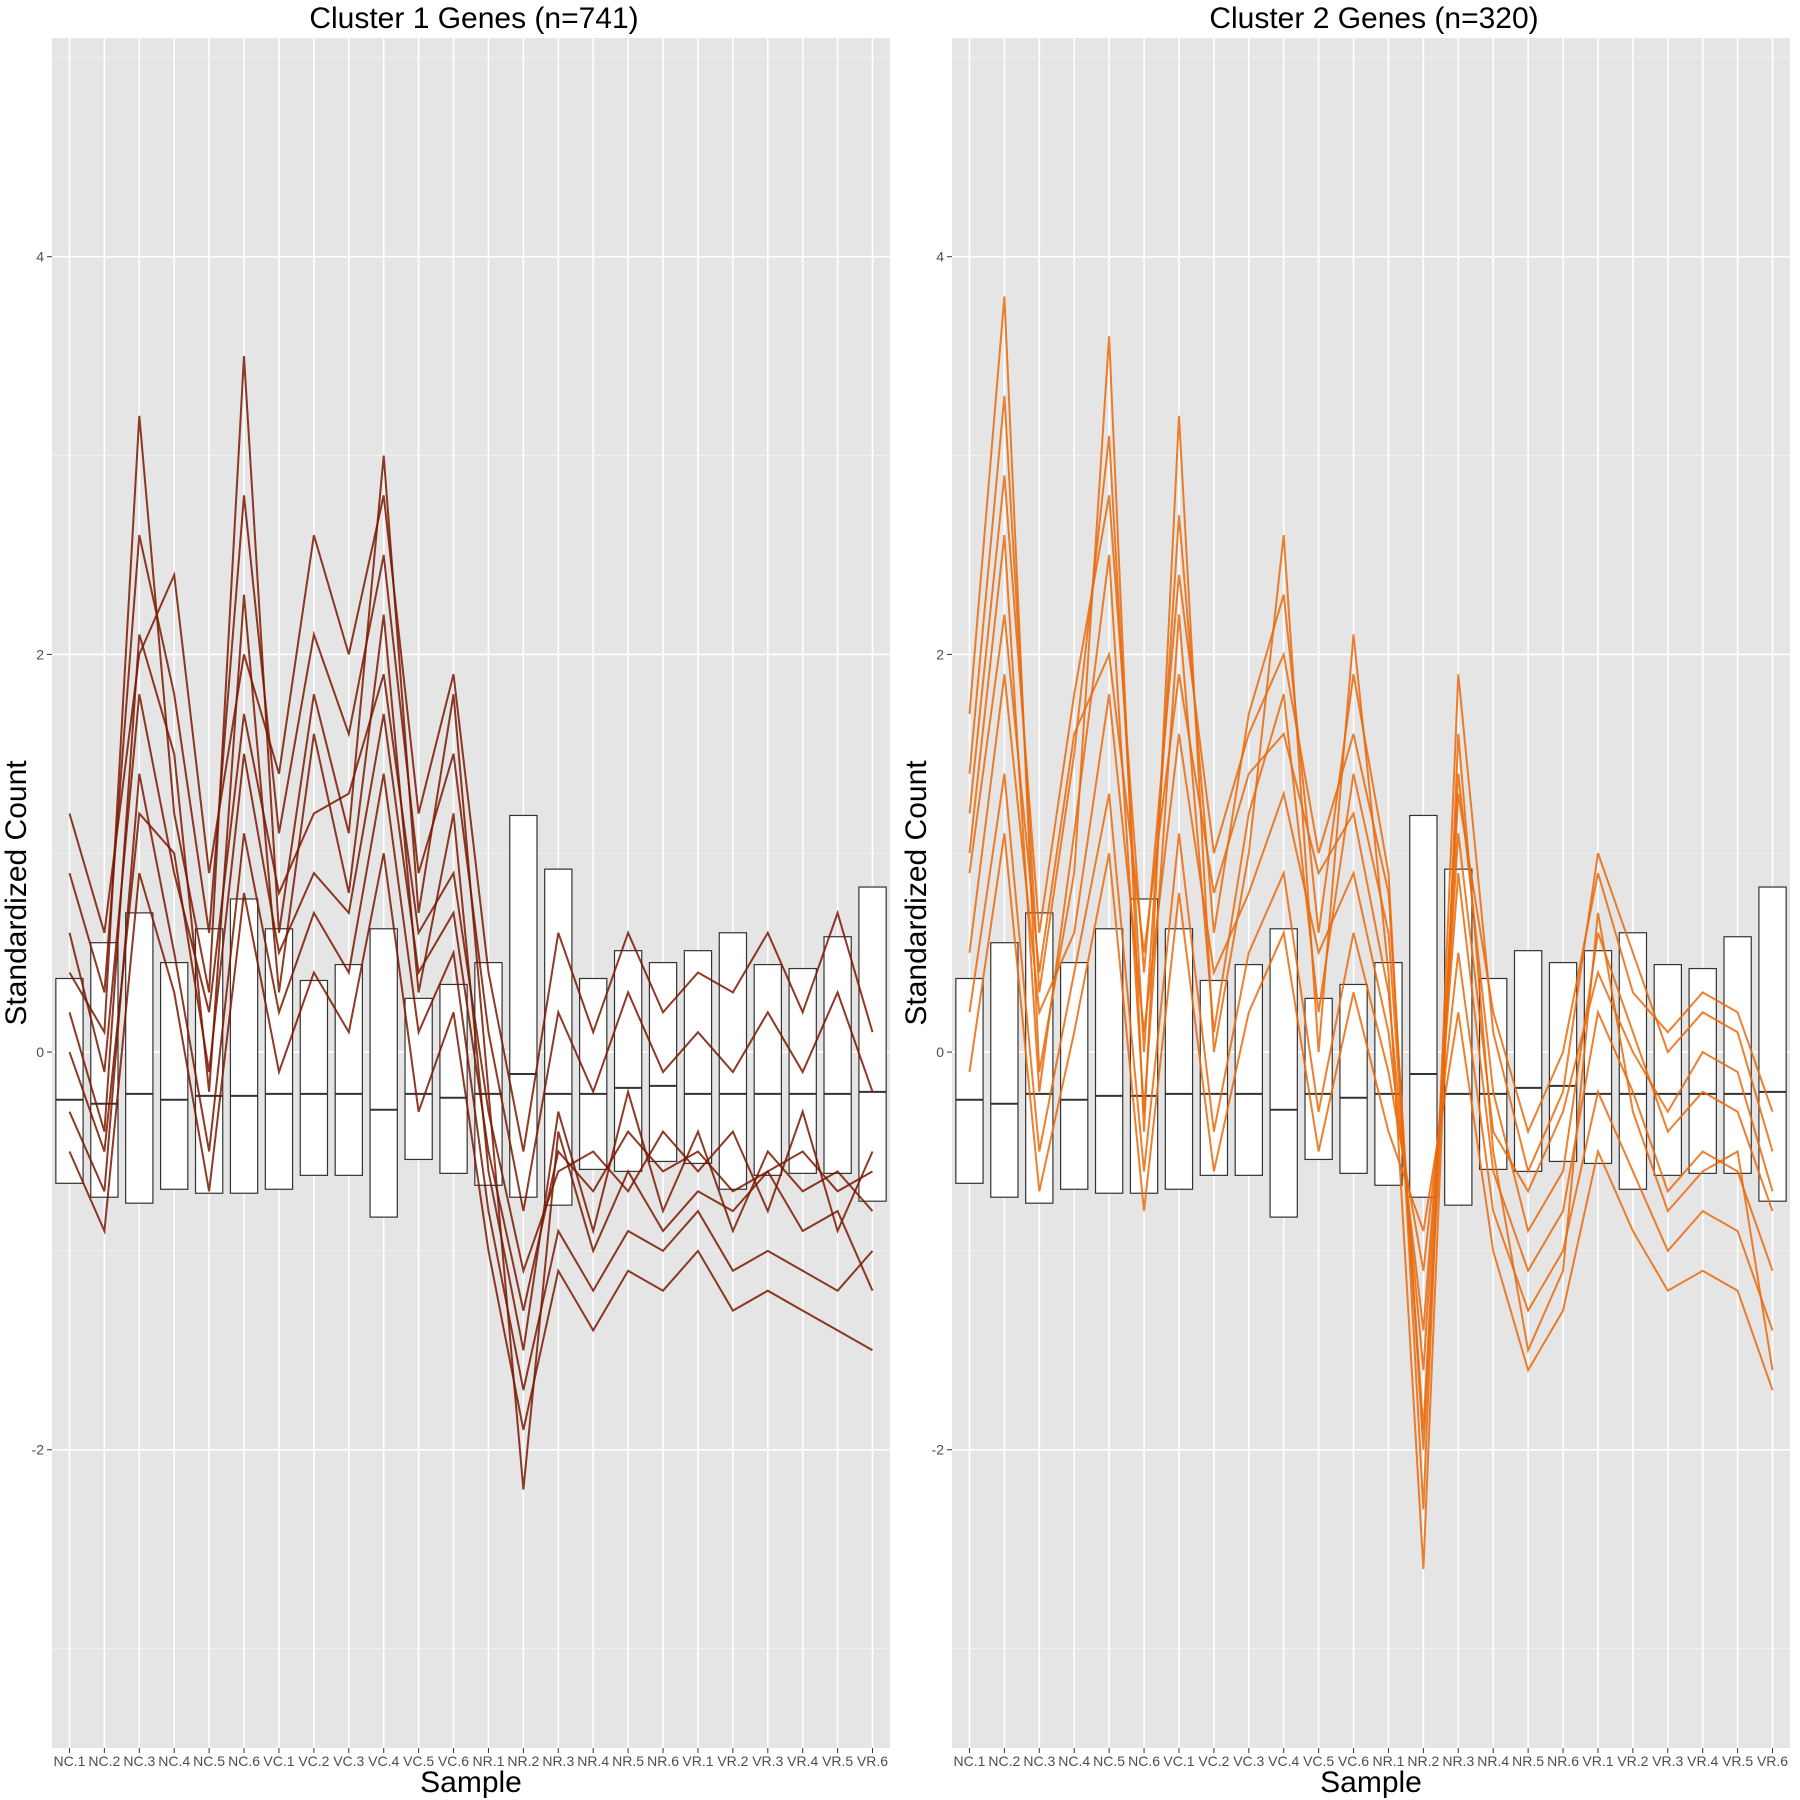 Image resolution: width=1800 pixels, height=1800 pixels. Describe the element at coordinates (1702, 1070) in the screenshot. I see `boxplot-VR.4` at that location.